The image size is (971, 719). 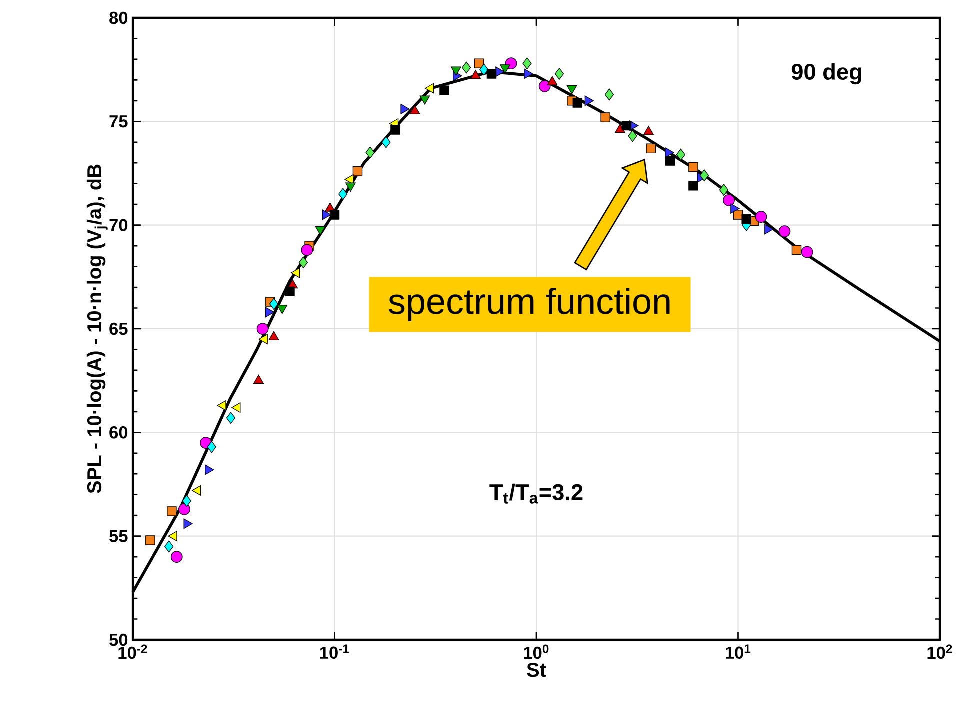 What do you see at coordinates (536, 494) in the screenshot?
I see `annotation: T$_{t}$/T$_{a}$=3.2` at bounding box center [536, 494].